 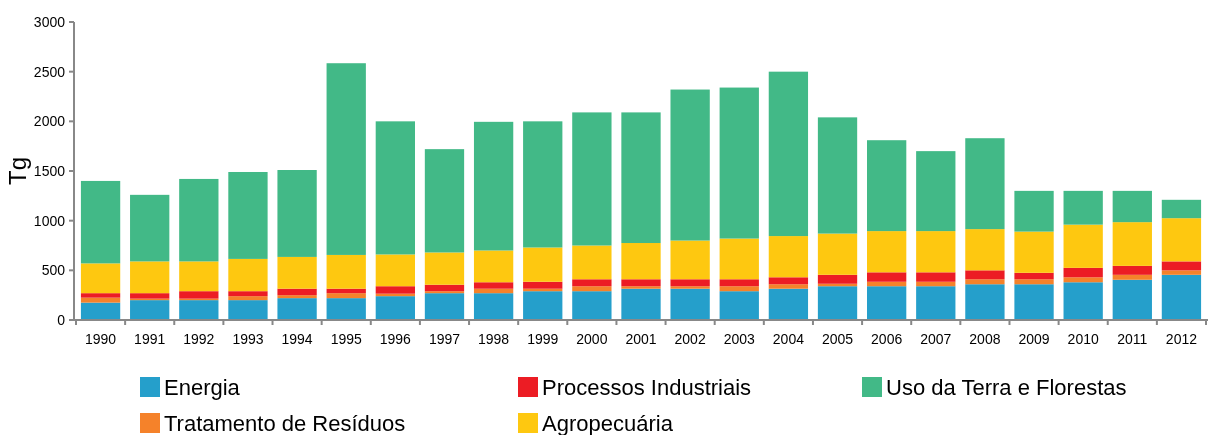 I want to click on y-tick-label: 1500, so click(x=49, y=170).